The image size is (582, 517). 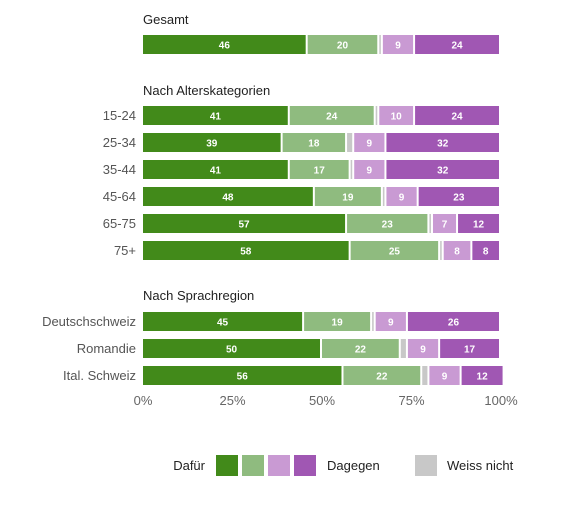 I want to click on row-label: 25-34, so click(x=119, y=142).